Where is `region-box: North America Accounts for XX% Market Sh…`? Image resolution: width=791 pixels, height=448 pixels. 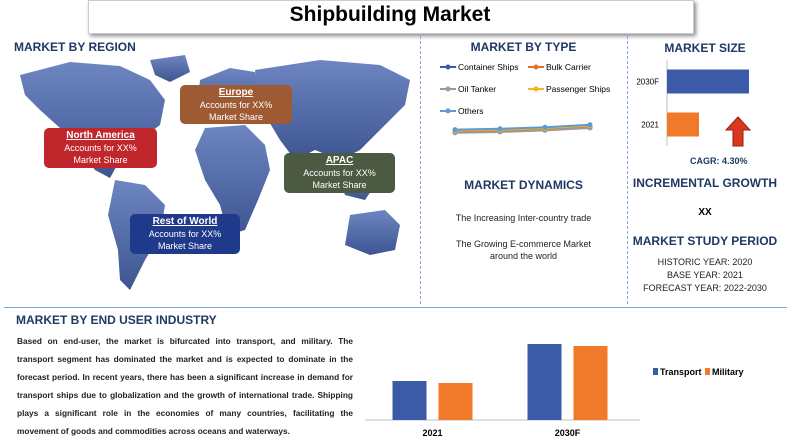 region-box: North America Accounts for XX% Market Sh… is located at coordinates (100, 148).